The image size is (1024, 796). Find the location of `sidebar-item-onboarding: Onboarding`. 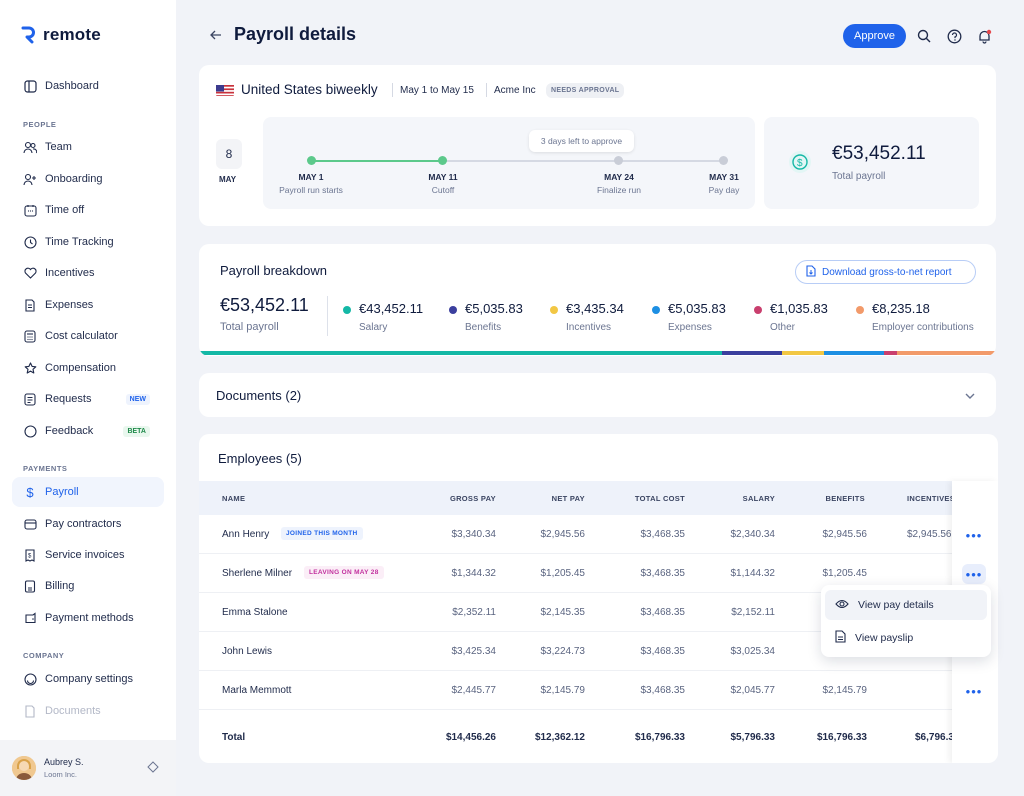

sidebar-item-onboarding: Onboarding is located at coordinates (88, 179).